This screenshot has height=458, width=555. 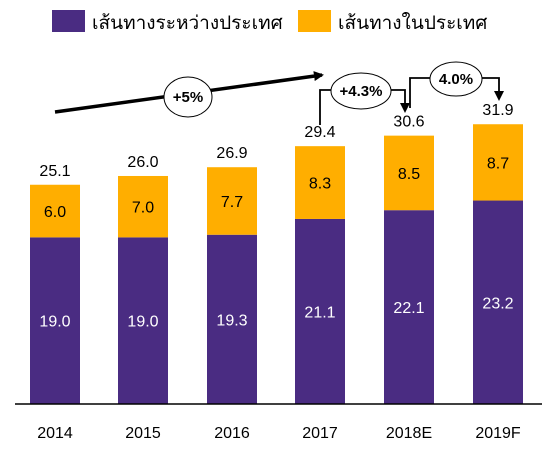 I want to click on label-international-2016: 19.3, so click(x=231, y=320).